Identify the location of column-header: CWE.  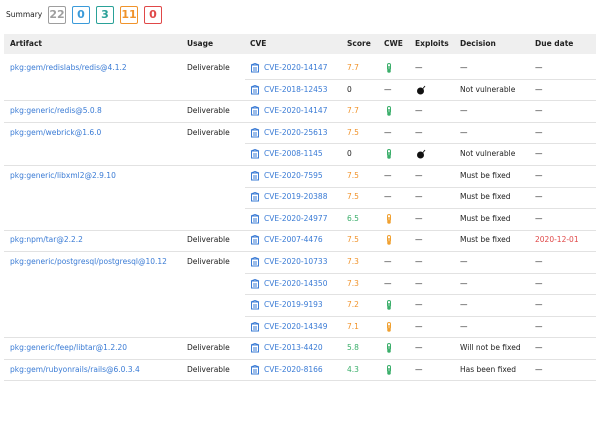
(393, 43).